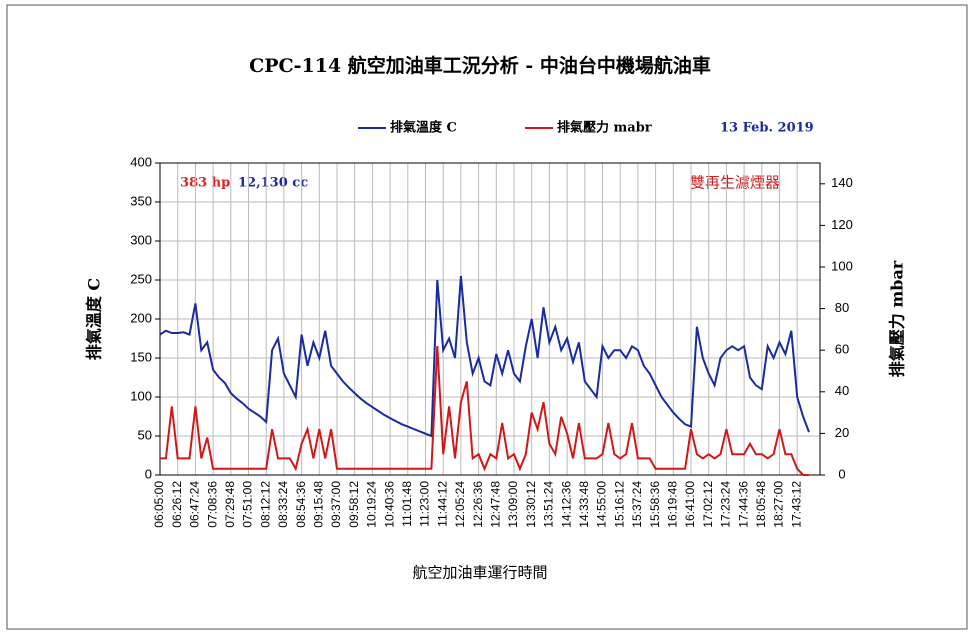  What do you see at coordinates (336, 504) in the screenshot?
I see `x-tick-label: 09:37:00` at bounding box center [336, 504].